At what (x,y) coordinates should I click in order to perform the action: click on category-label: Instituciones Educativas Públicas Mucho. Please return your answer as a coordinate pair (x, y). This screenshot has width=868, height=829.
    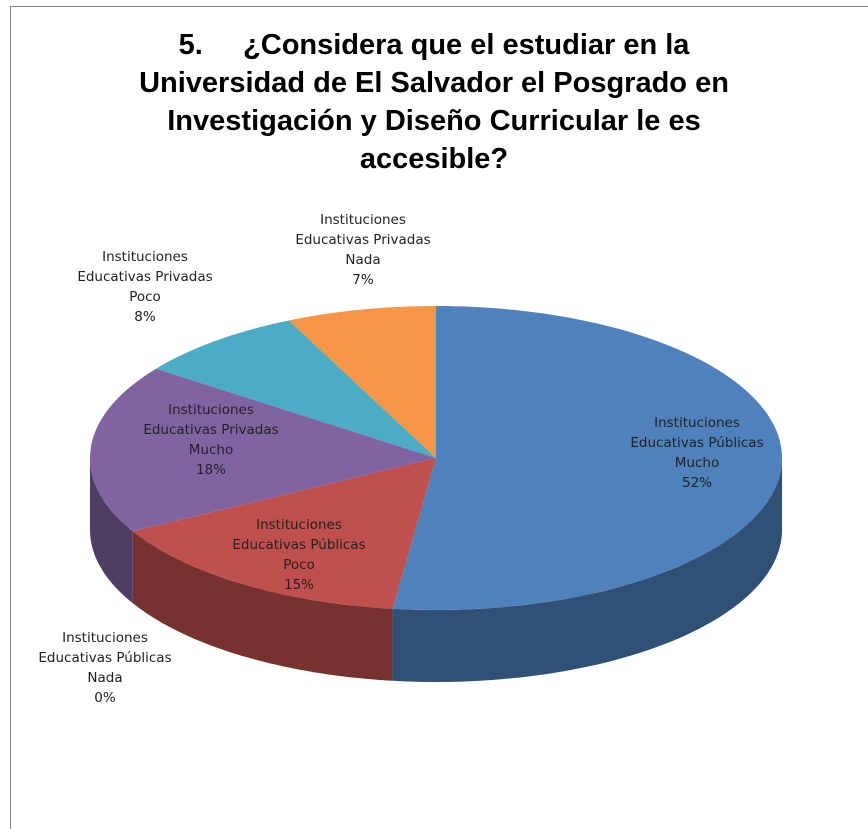
    Looking at the image, I should click on (697, 443).